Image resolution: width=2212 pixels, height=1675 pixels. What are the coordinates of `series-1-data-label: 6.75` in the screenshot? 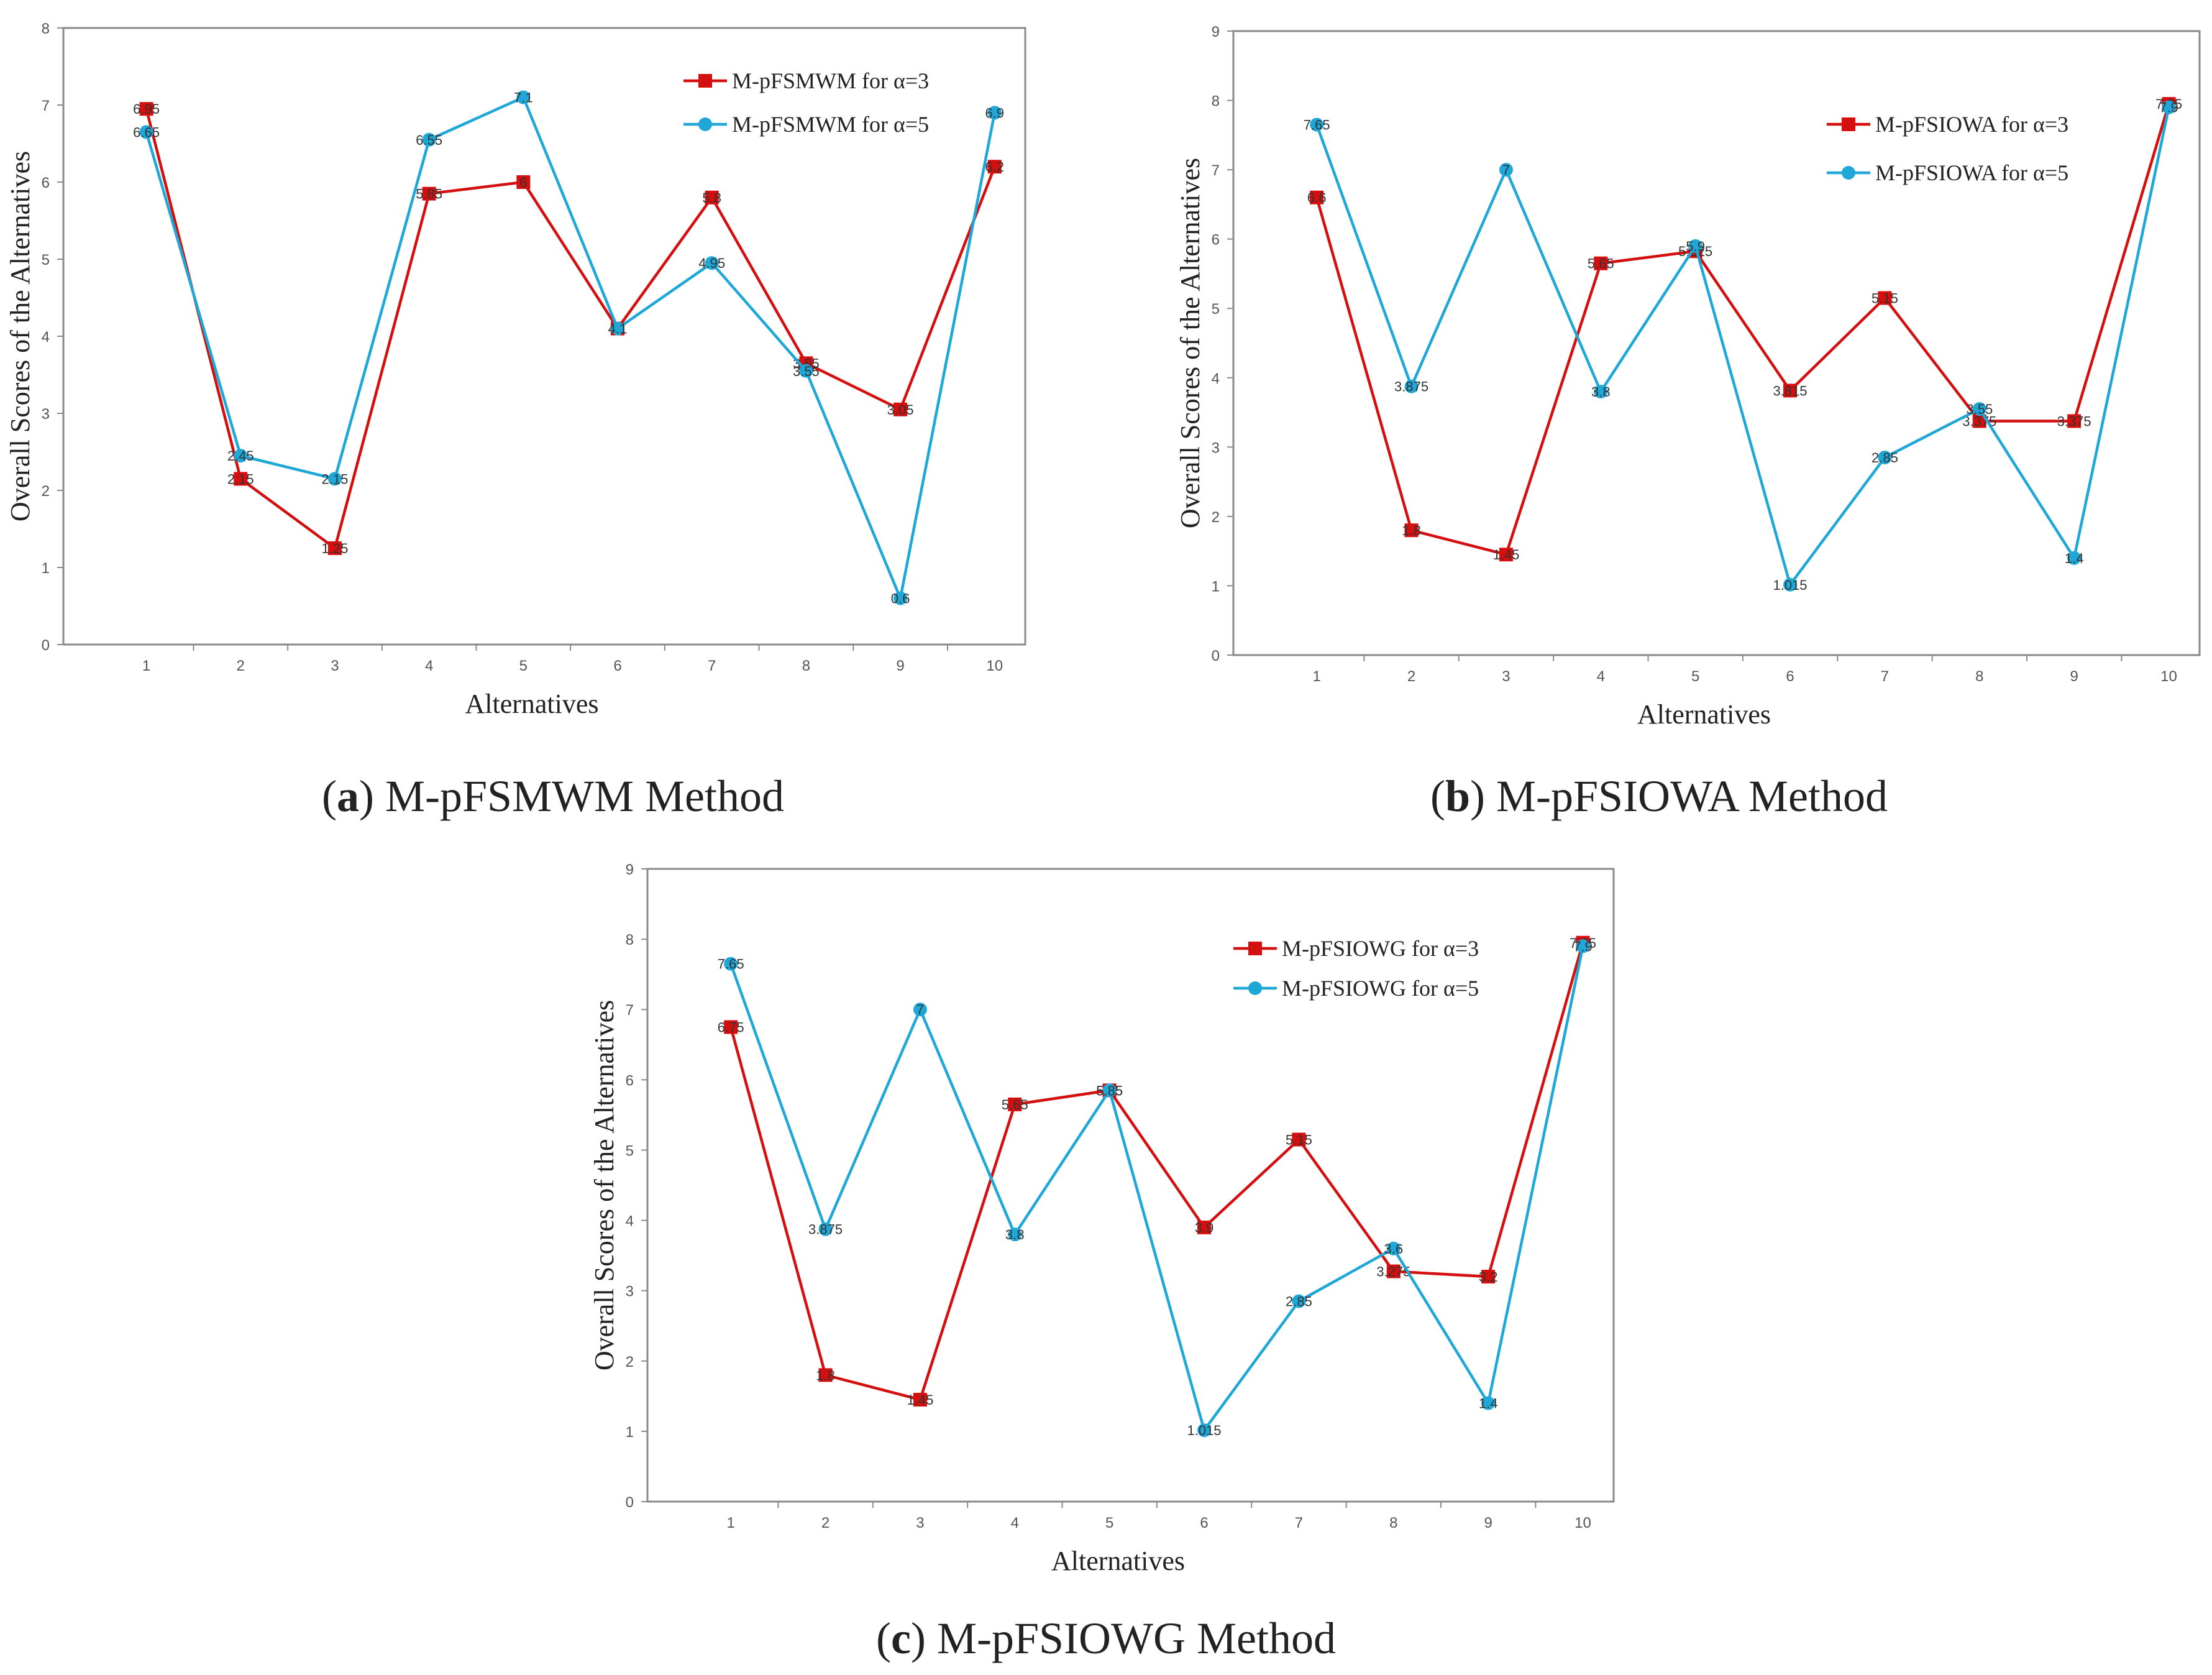 It's located at (731, 1027).